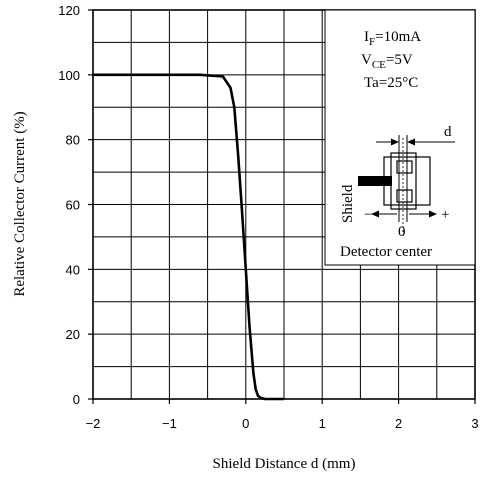 This screenshot has width=484, height=477. Describe the element at coordinates (73, 334) in the screenshot. I see `y-tick-label: 20` at that location.